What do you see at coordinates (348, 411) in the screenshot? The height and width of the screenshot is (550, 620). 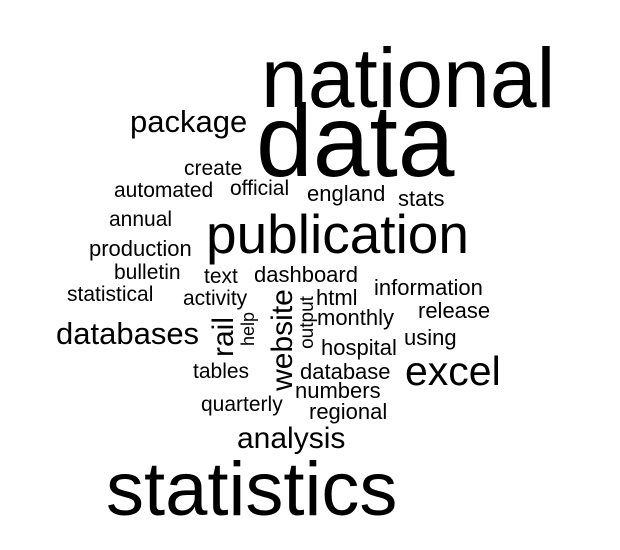 I see `word-regional: regional` at bounding box center [348, 411].